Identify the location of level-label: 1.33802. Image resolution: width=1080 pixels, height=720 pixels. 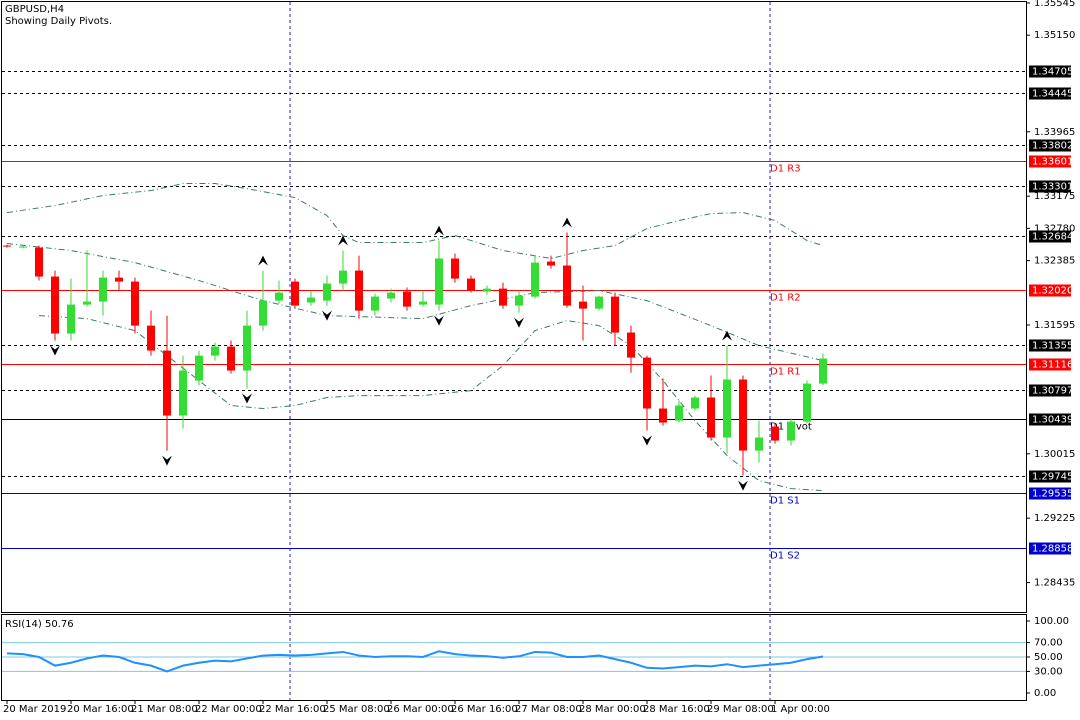
(1052, 146).